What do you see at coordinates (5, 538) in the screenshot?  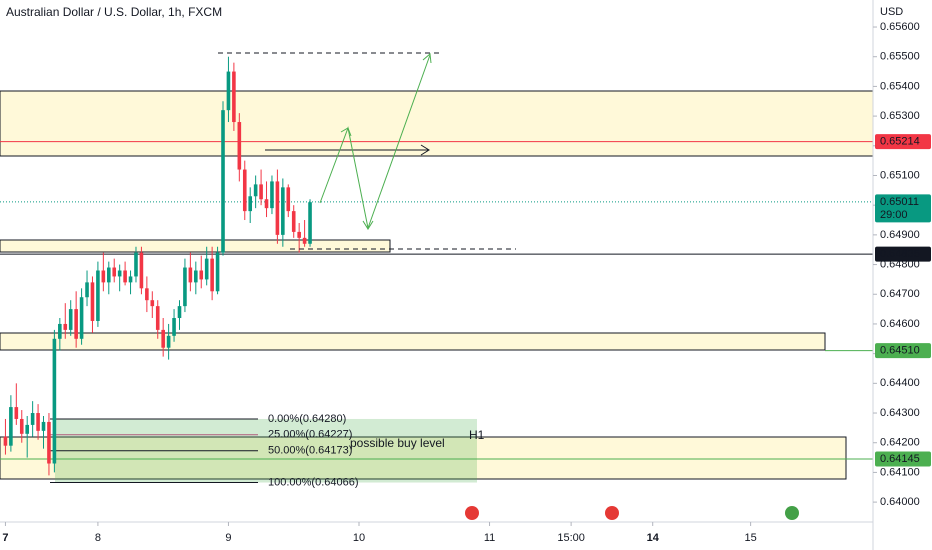 I see `x-tick-label: 7` at bounding box center [5, 538].